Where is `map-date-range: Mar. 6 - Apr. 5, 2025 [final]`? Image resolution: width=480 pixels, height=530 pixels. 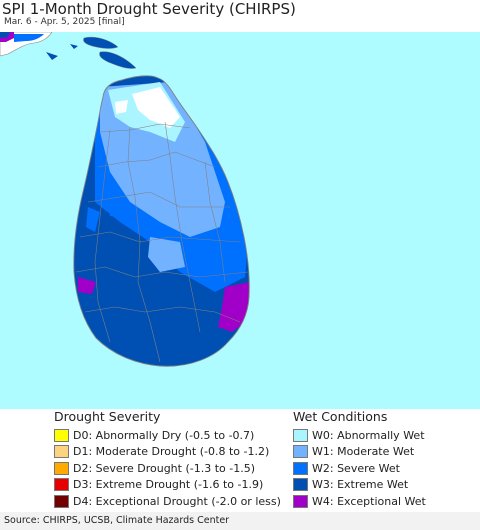 map-date-range: Mar. 6 - Apr. 5, 2025 [final] is located at coordinates (64, 22).